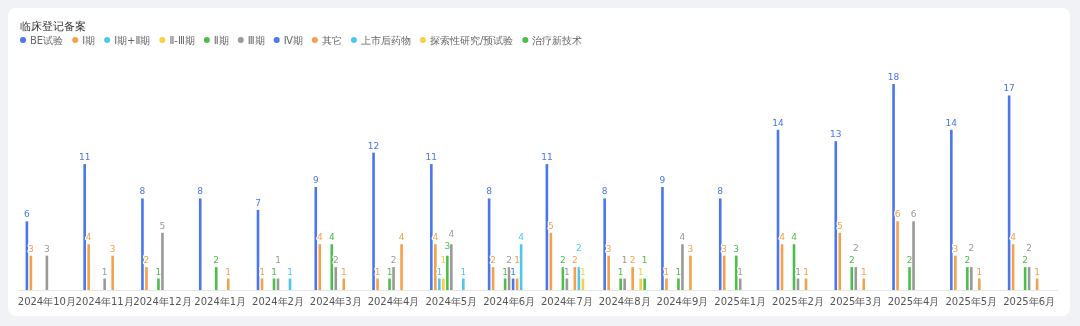 Image resolution: width=1080 pixels, height=326 pixels. I want to click on x-tick-label: 2024年7月, so click(566, 301).